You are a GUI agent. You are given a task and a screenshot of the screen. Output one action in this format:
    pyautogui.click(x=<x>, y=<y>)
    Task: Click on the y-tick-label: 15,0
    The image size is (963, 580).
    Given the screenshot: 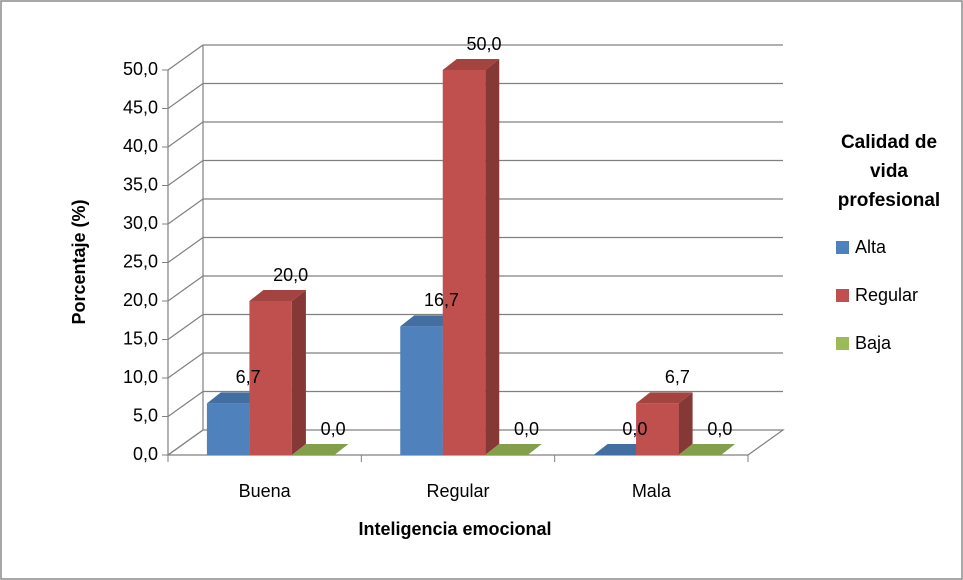 What is the action you would take?
    pyautogui.click(x=140, y=338)
    